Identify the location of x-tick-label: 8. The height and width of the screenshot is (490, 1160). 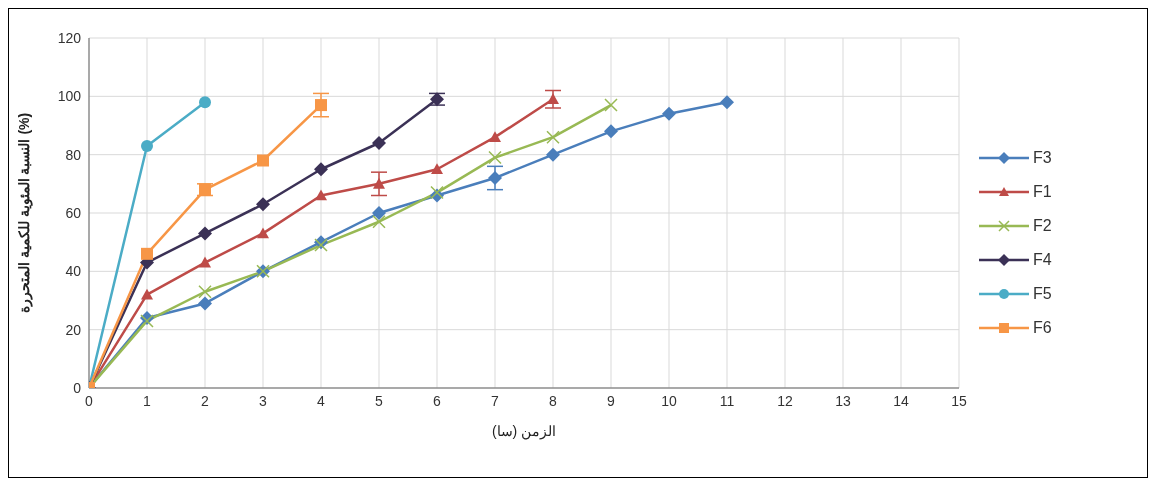
(553, 400).